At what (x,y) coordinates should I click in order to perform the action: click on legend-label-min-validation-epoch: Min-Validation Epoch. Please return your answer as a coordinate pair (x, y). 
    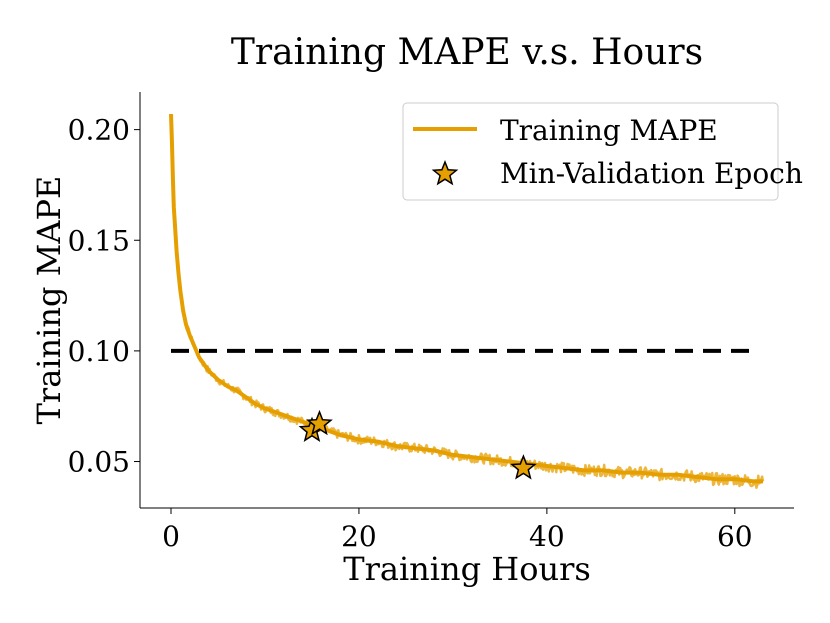
    Looking at the image, I should click on (651, 173).